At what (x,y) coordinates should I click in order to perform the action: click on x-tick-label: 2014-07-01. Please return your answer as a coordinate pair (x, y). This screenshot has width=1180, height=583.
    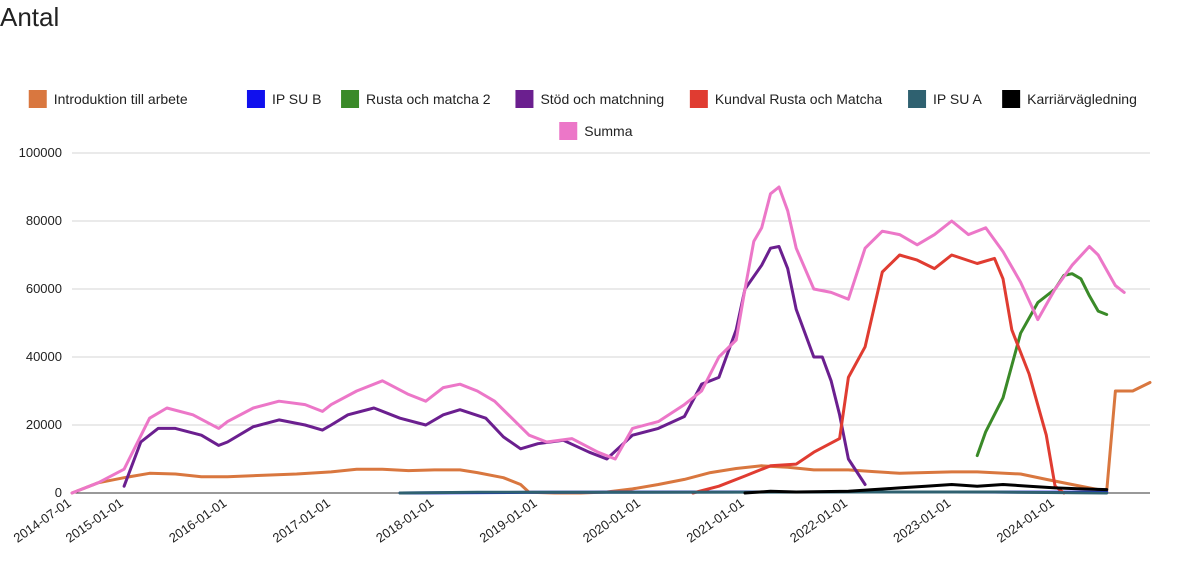
    Looking at the image, I should click on (42, 520).